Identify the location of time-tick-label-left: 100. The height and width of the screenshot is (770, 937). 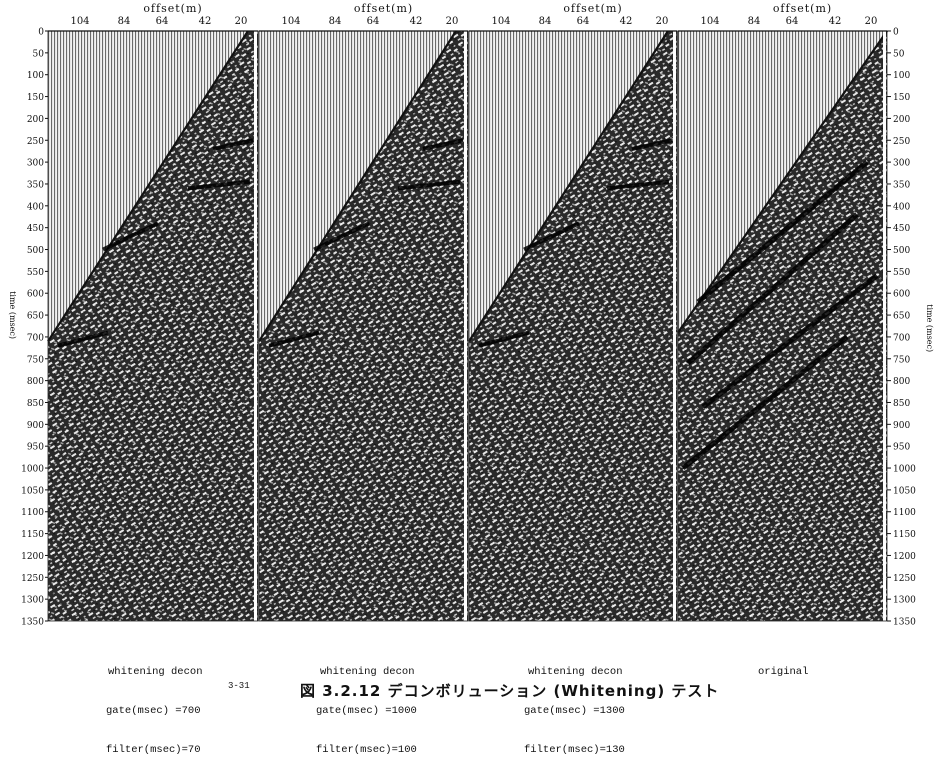
(35, 76).